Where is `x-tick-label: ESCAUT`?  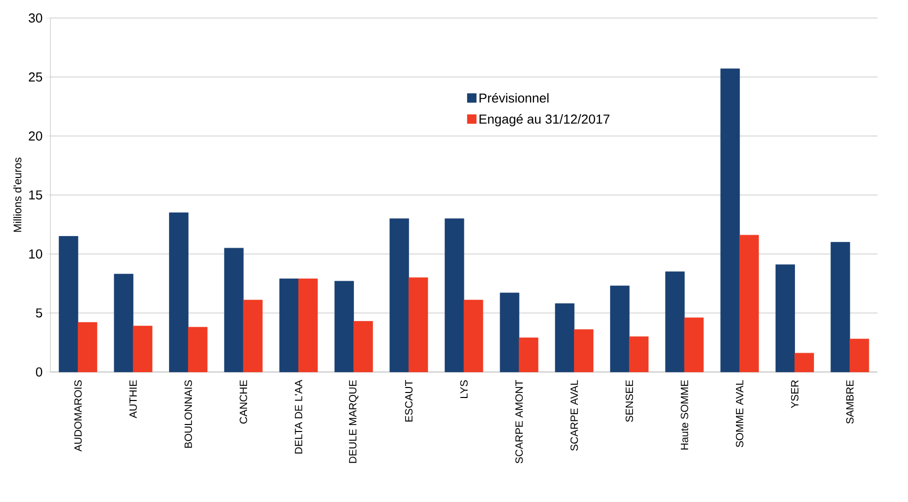 x-tick-label: ESCAUT is located at coordinates (409, 401).